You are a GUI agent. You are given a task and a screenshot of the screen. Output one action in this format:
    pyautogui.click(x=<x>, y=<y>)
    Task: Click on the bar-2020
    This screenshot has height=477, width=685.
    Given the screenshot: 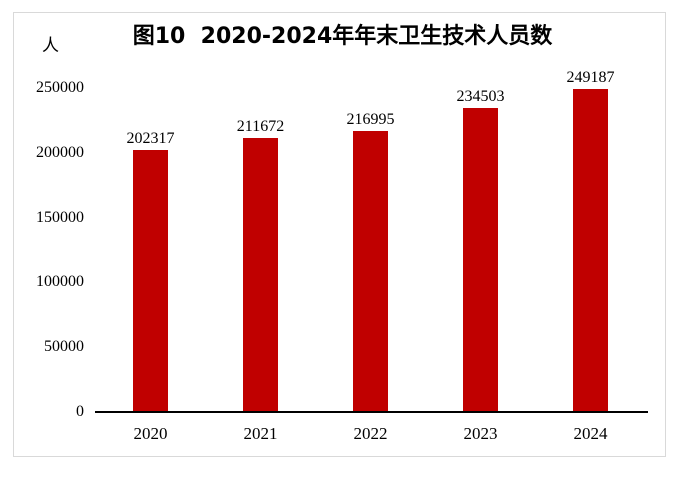 What is the action you would take?
    pyautogui.click(x=150, y=280)
    